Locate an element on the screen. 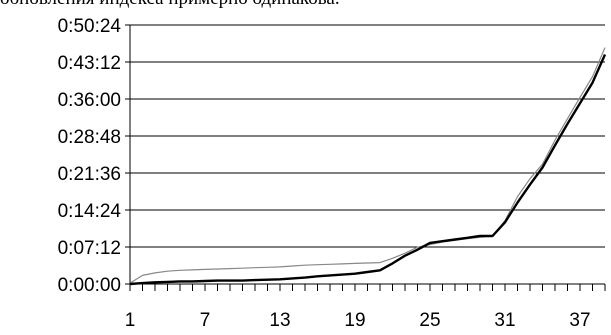 This screenshot has height=335, width=611. x-tick-label: 7 is located at coordinates (205, 320).